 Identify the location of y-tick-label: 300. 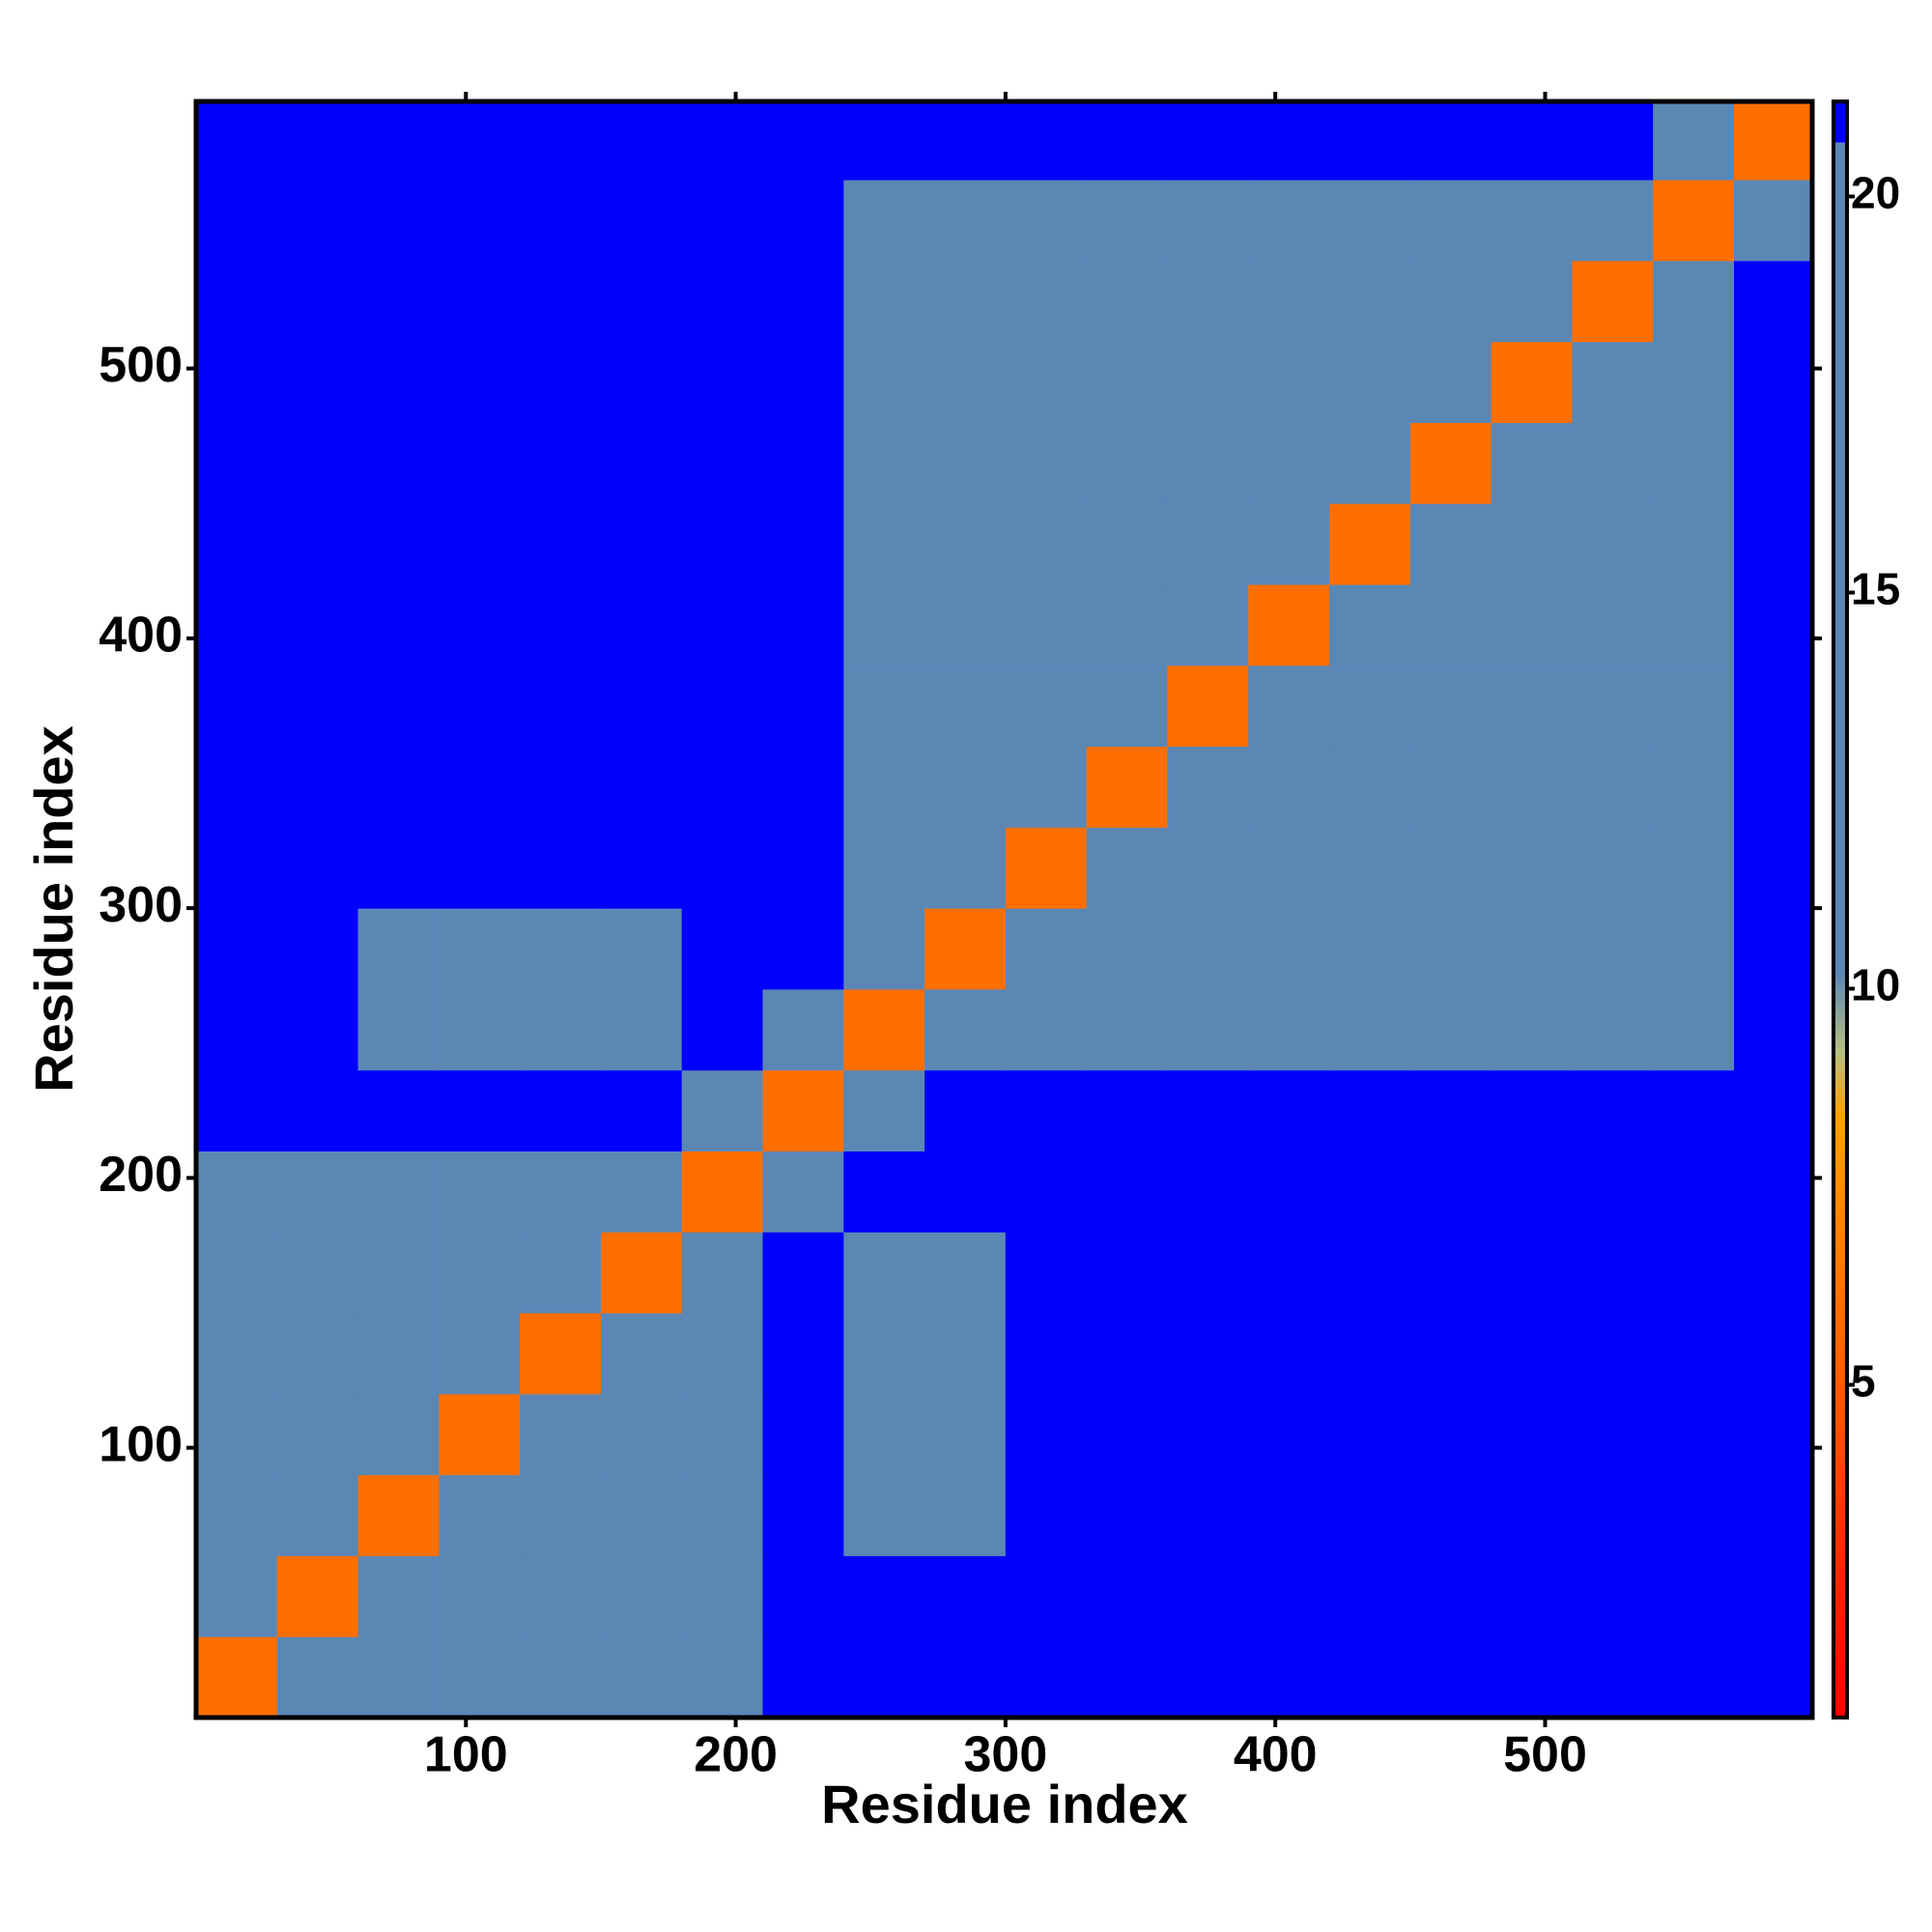
(141, 905).